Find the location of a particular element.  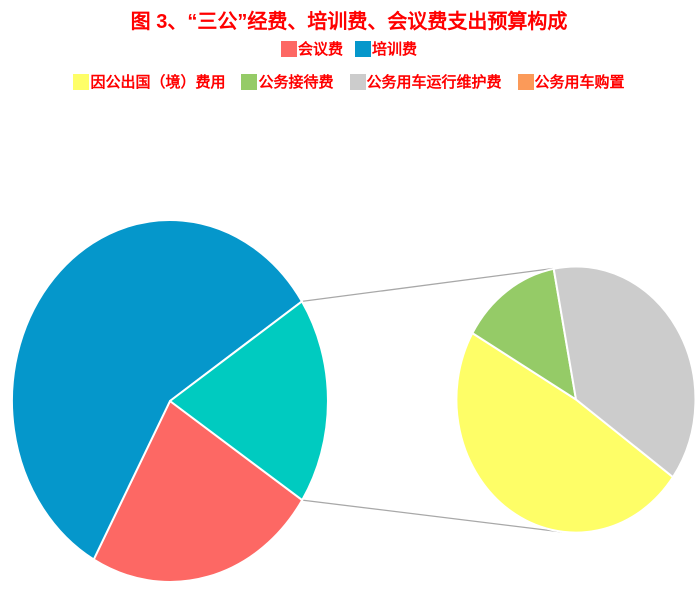

secondary-slice-reception-fee is located at coordinates (524, 334).